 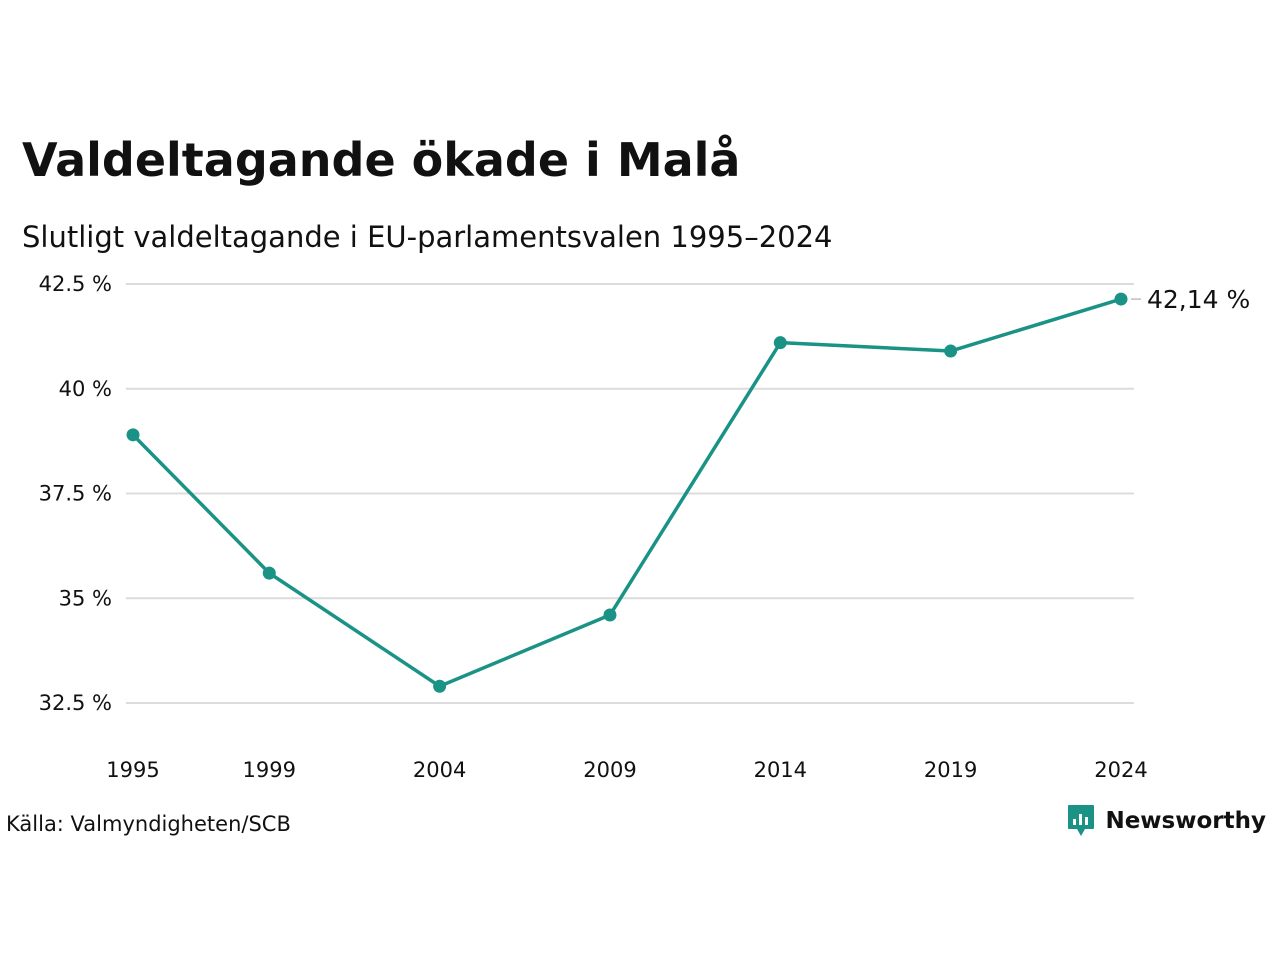 I want to click on y-tick-label: 37.5 %, so click(x=75, y=494).